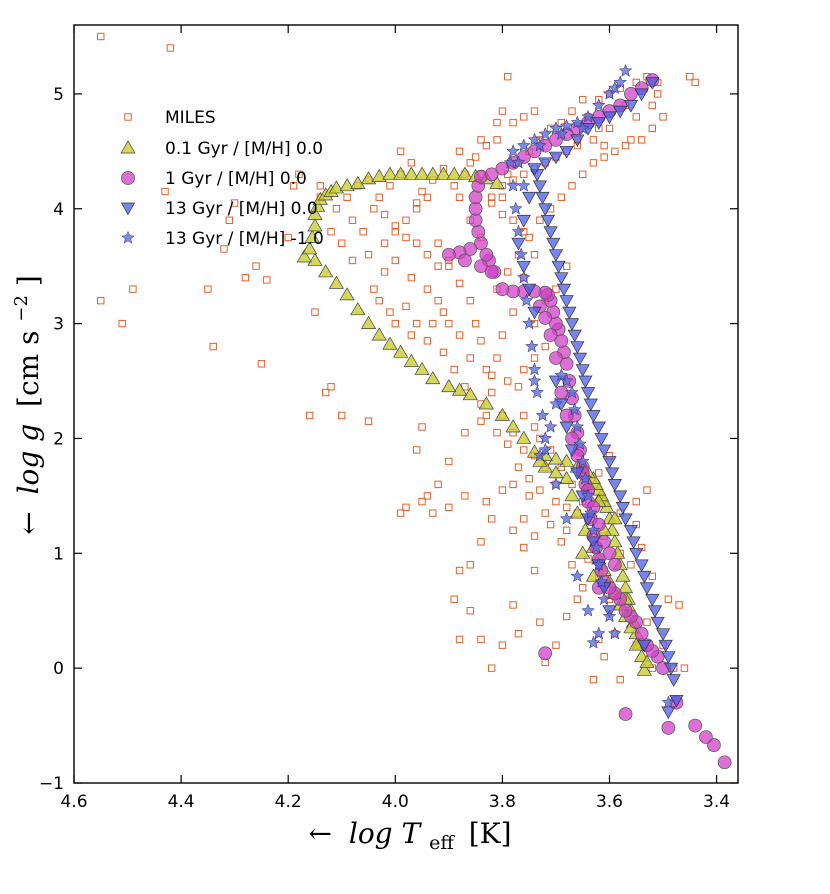 The height and width of the screenshot is (894, 830). What do you see at coordinates (58, 669) in the screenshot?
I see `y-tick-label: 0` at bounding box center [58, 669].